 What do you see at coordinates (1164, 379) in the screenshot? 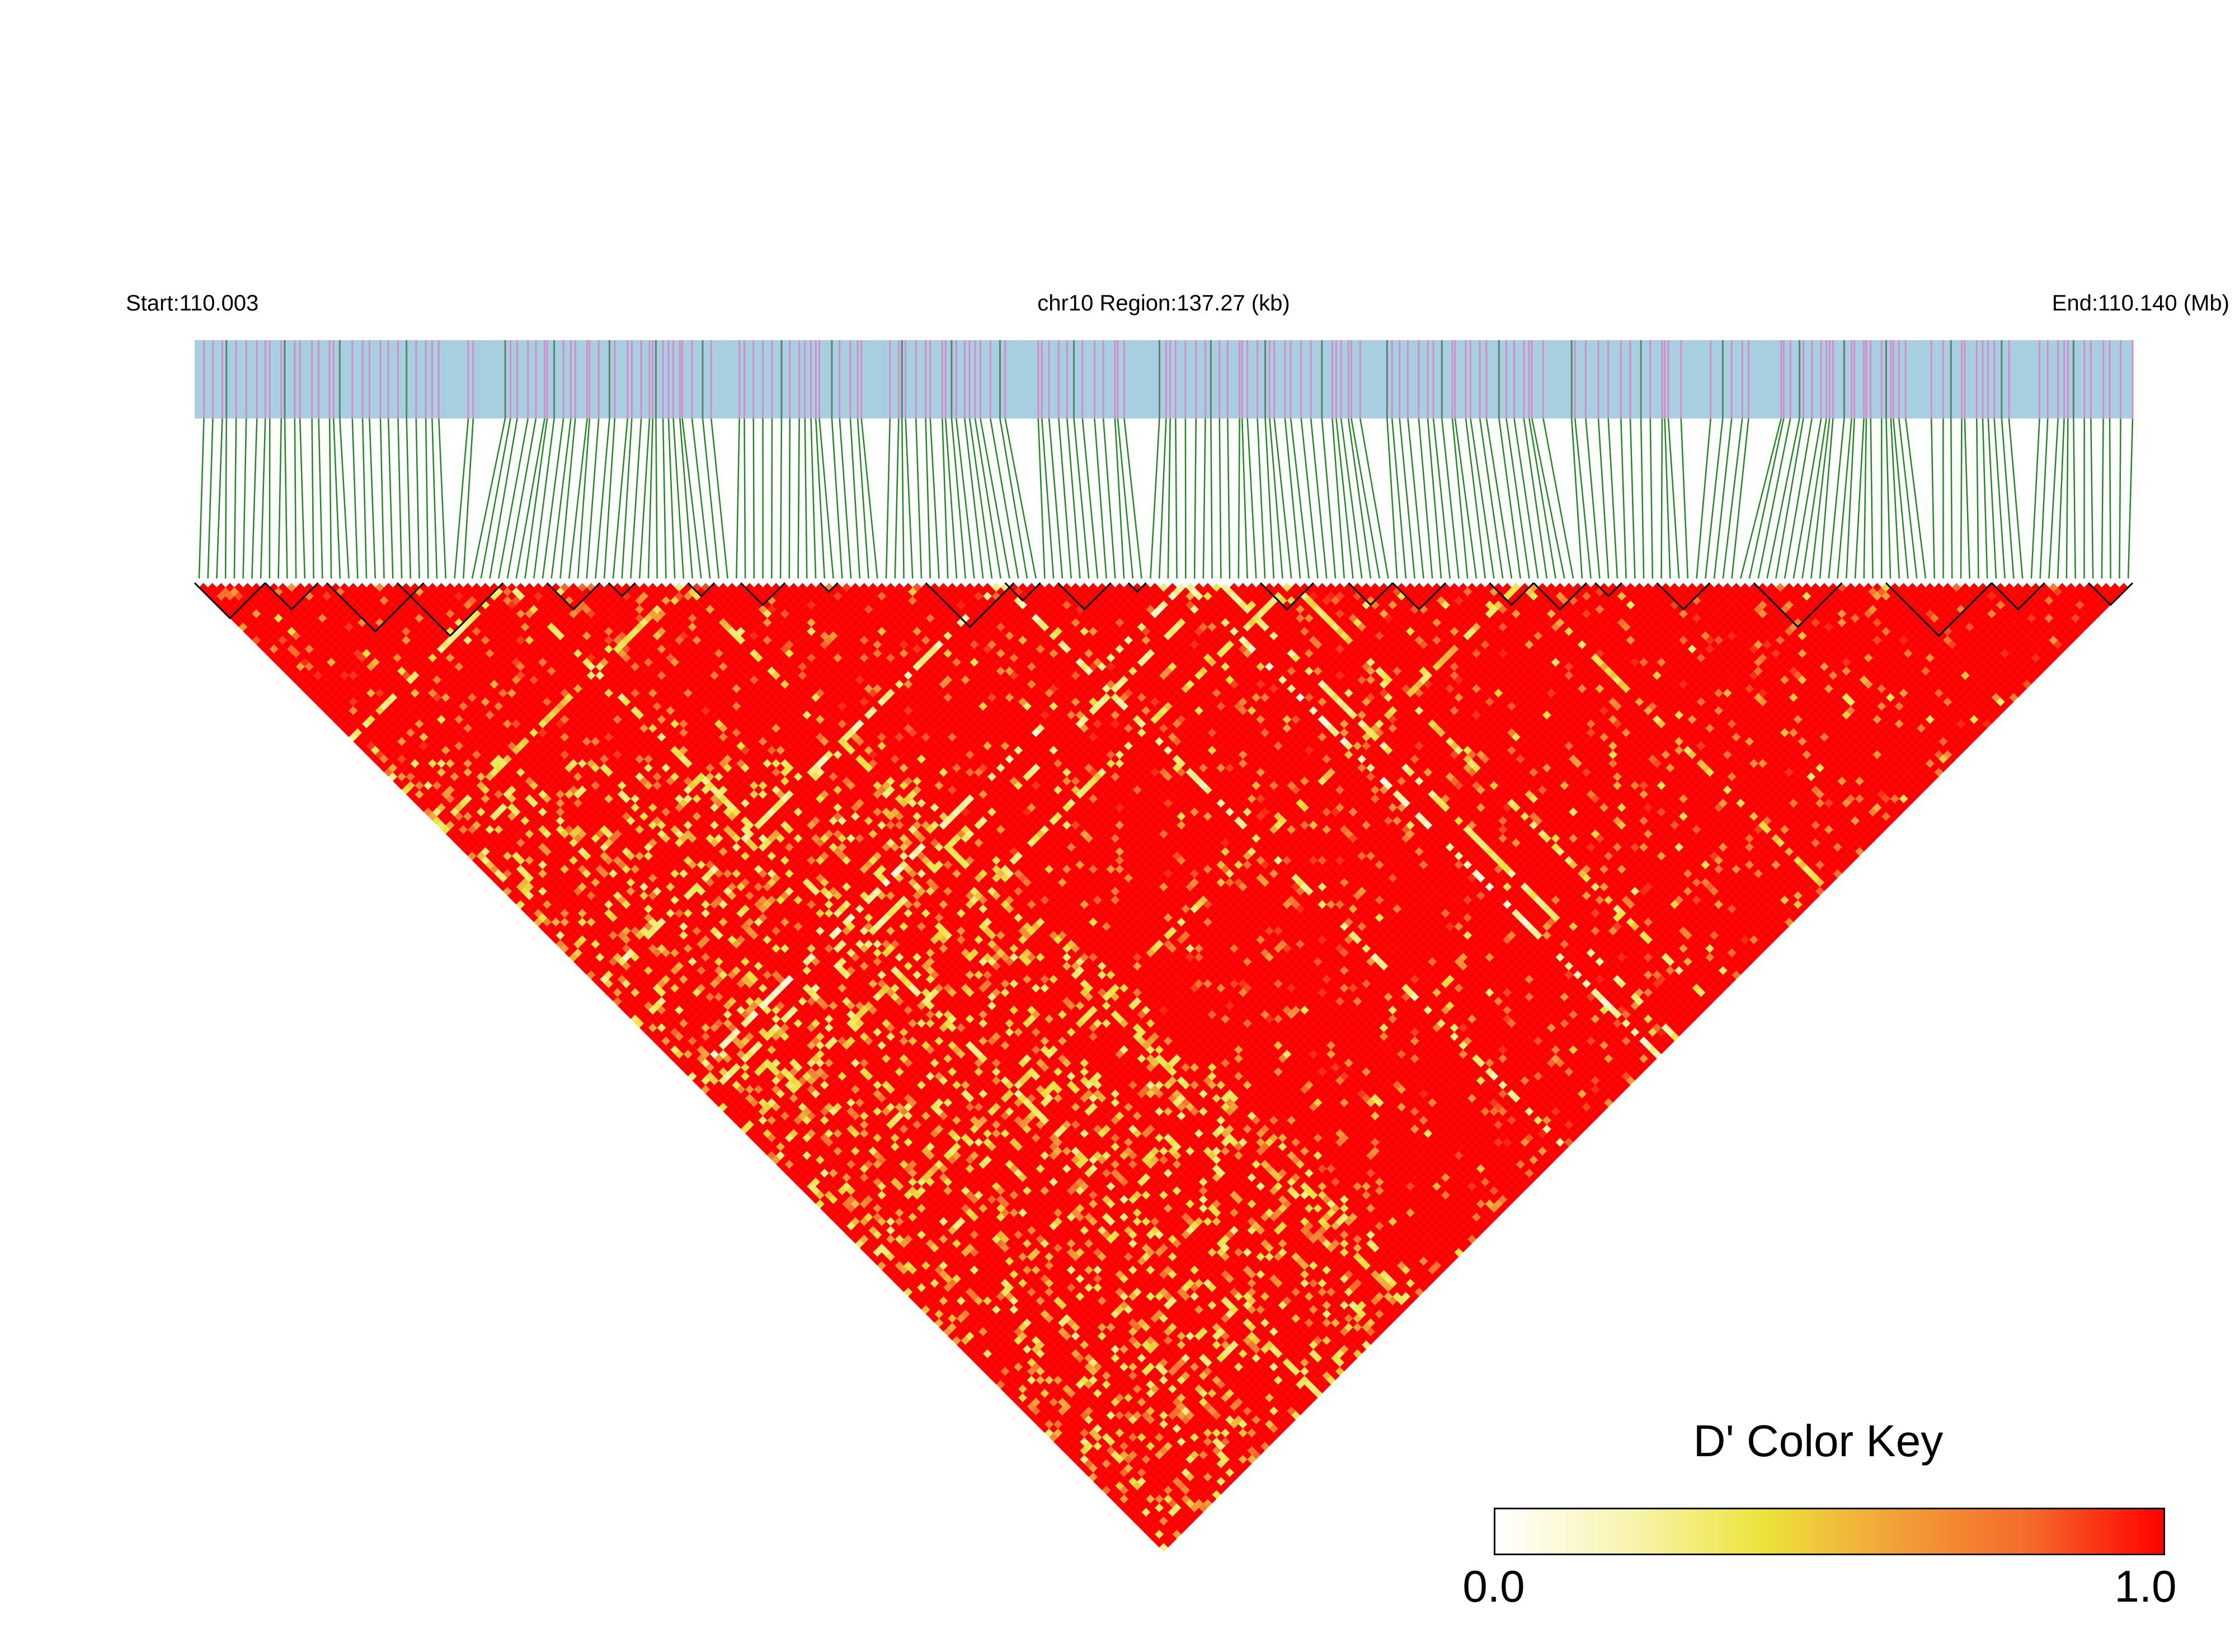
I see `gene-track` at bounding box center [1164, 379].